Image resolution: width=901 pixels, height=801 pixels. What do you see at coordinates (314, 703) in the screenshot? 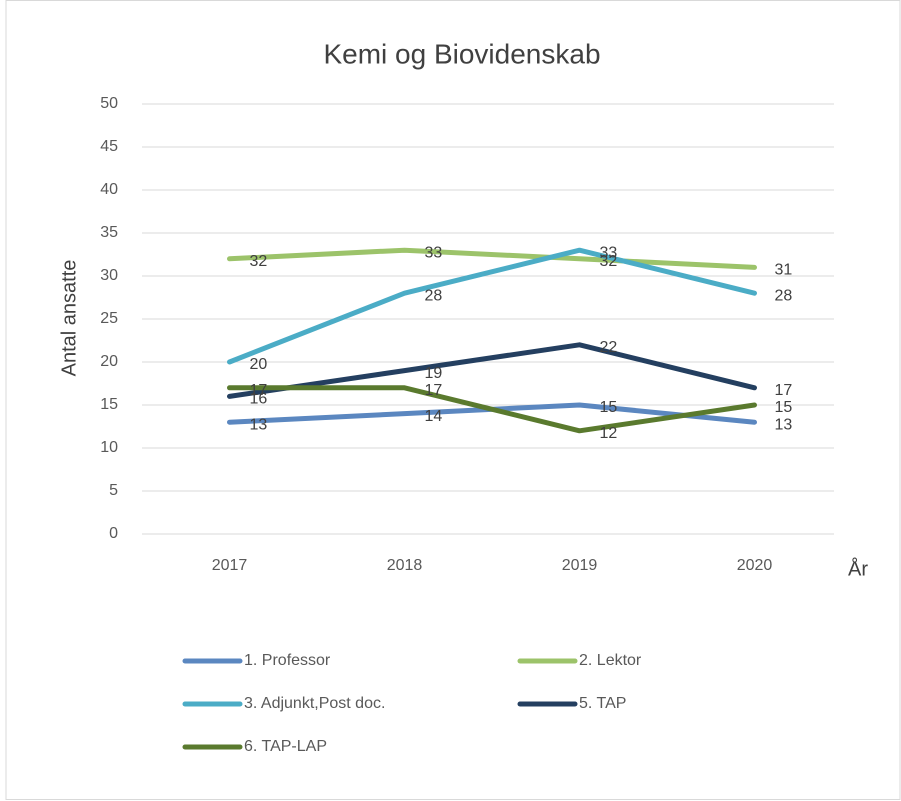
I see `legend-label: 3. Adjunkt,Post doc.` at bounding box center [314, 703].